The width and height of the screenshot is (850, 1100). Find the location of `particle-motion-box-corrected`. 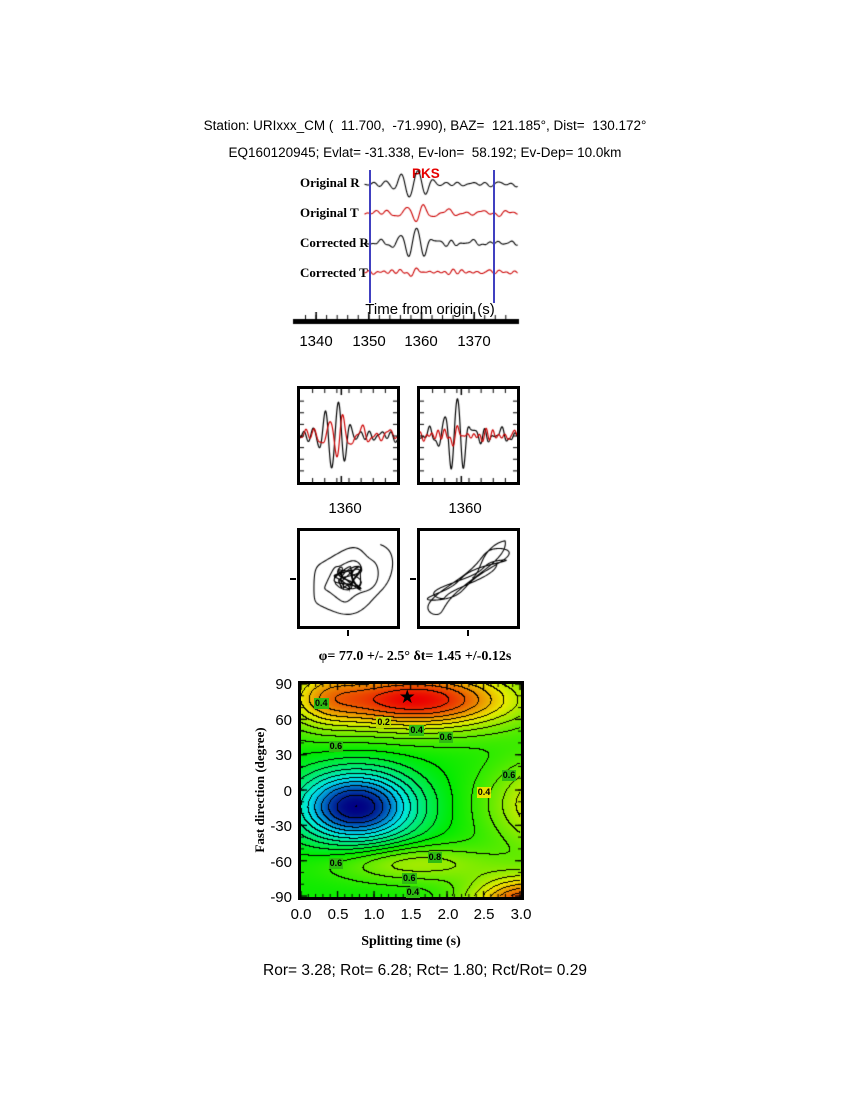

particle-motion-box-corrected is located at coordinates (468, 578).